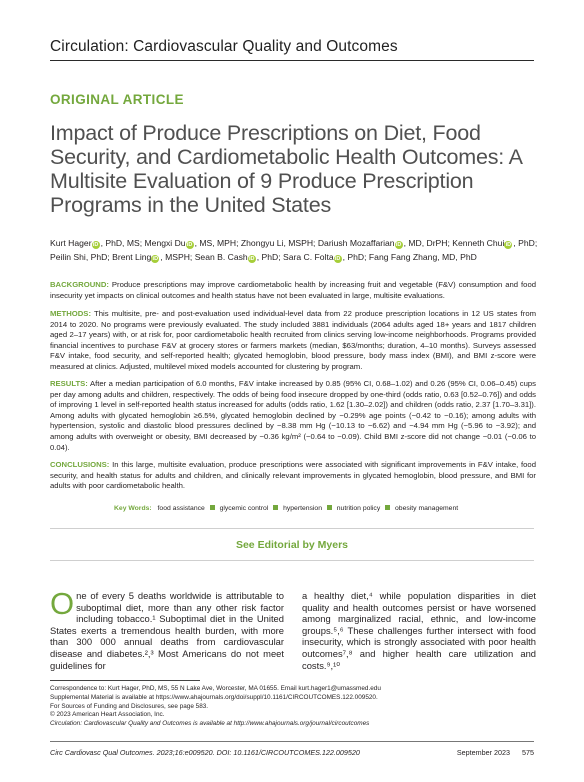 The width and height of the screenshot is (584, 782). What do you see at coordinates (70, 313) in the screenshot?
I see `abstract-methods-label: METHODS:` at bounding box center [70, 313].